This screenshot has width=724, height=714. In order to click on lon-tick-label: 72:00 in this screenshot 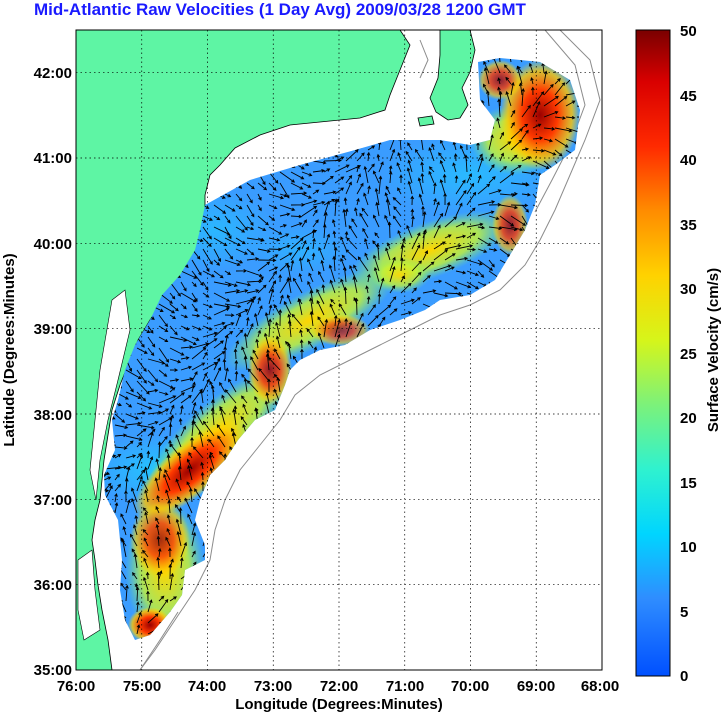, I will do `click(339, 686)`.